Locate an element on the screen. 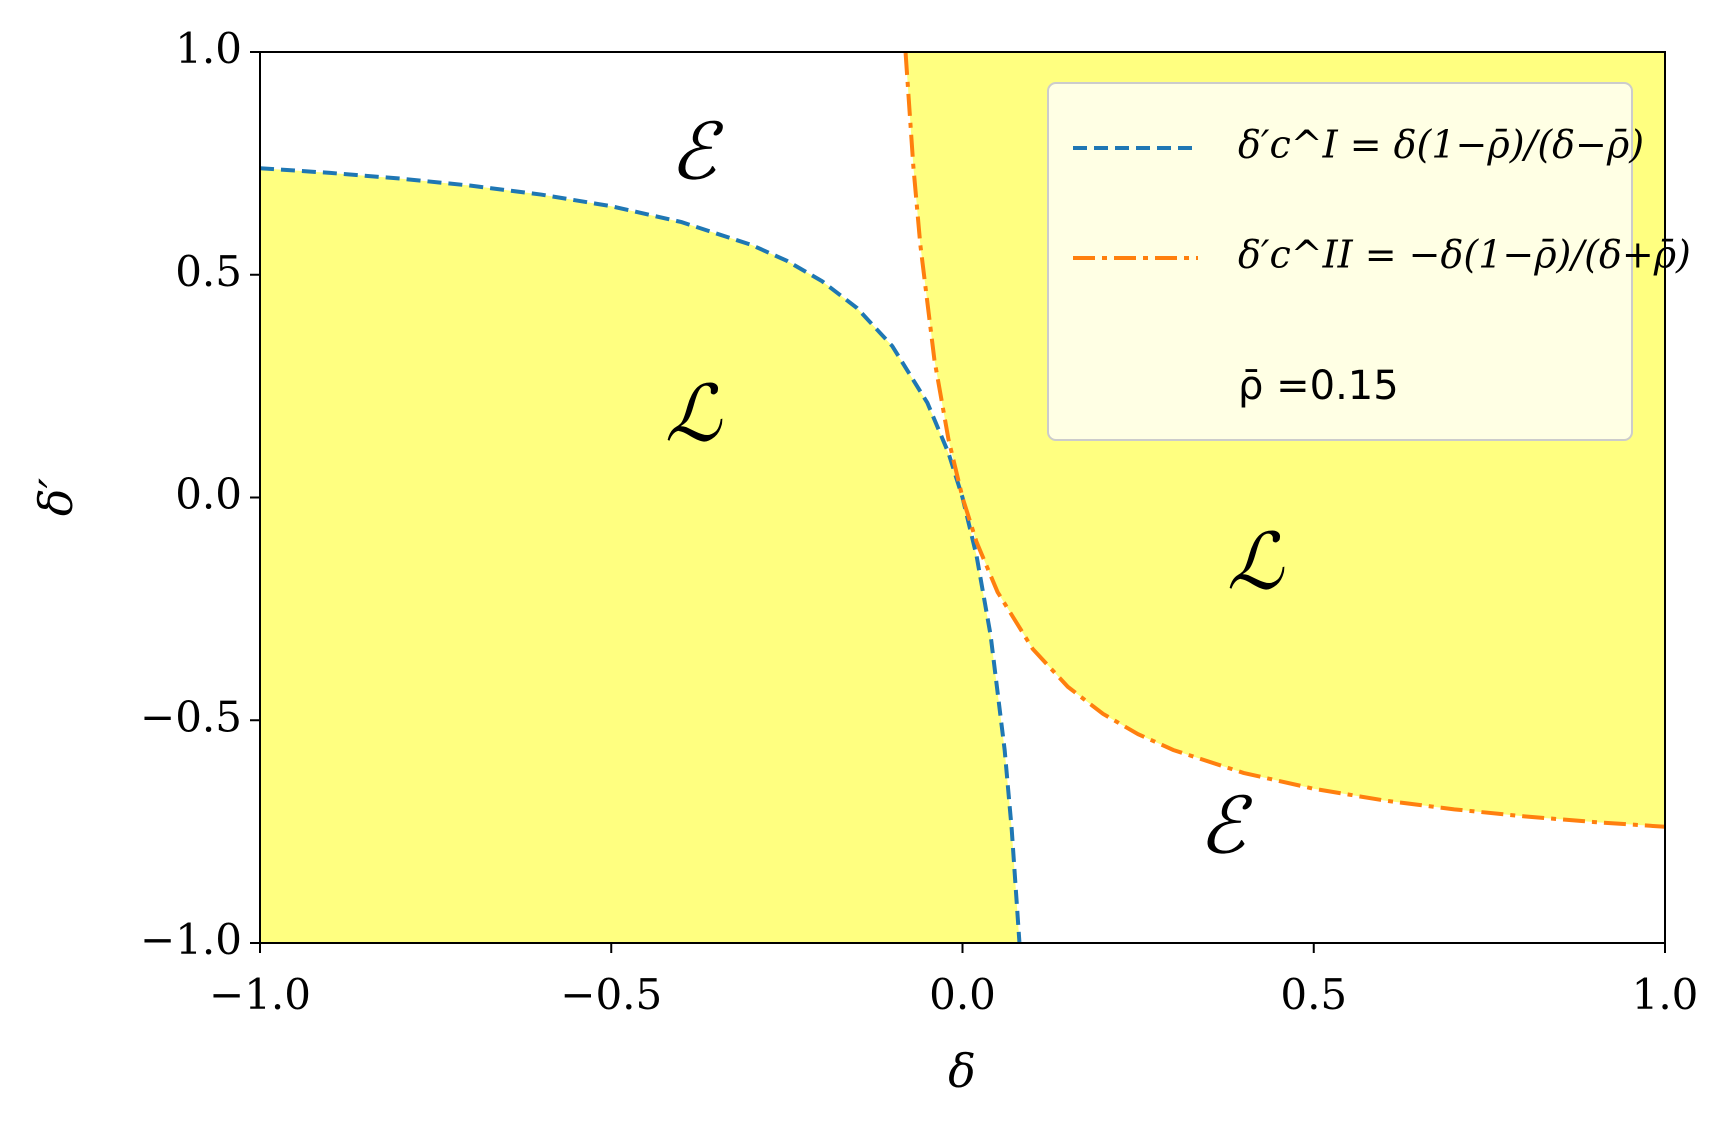  y-tick-label: −0.5 is located at coordinates (191, 716).